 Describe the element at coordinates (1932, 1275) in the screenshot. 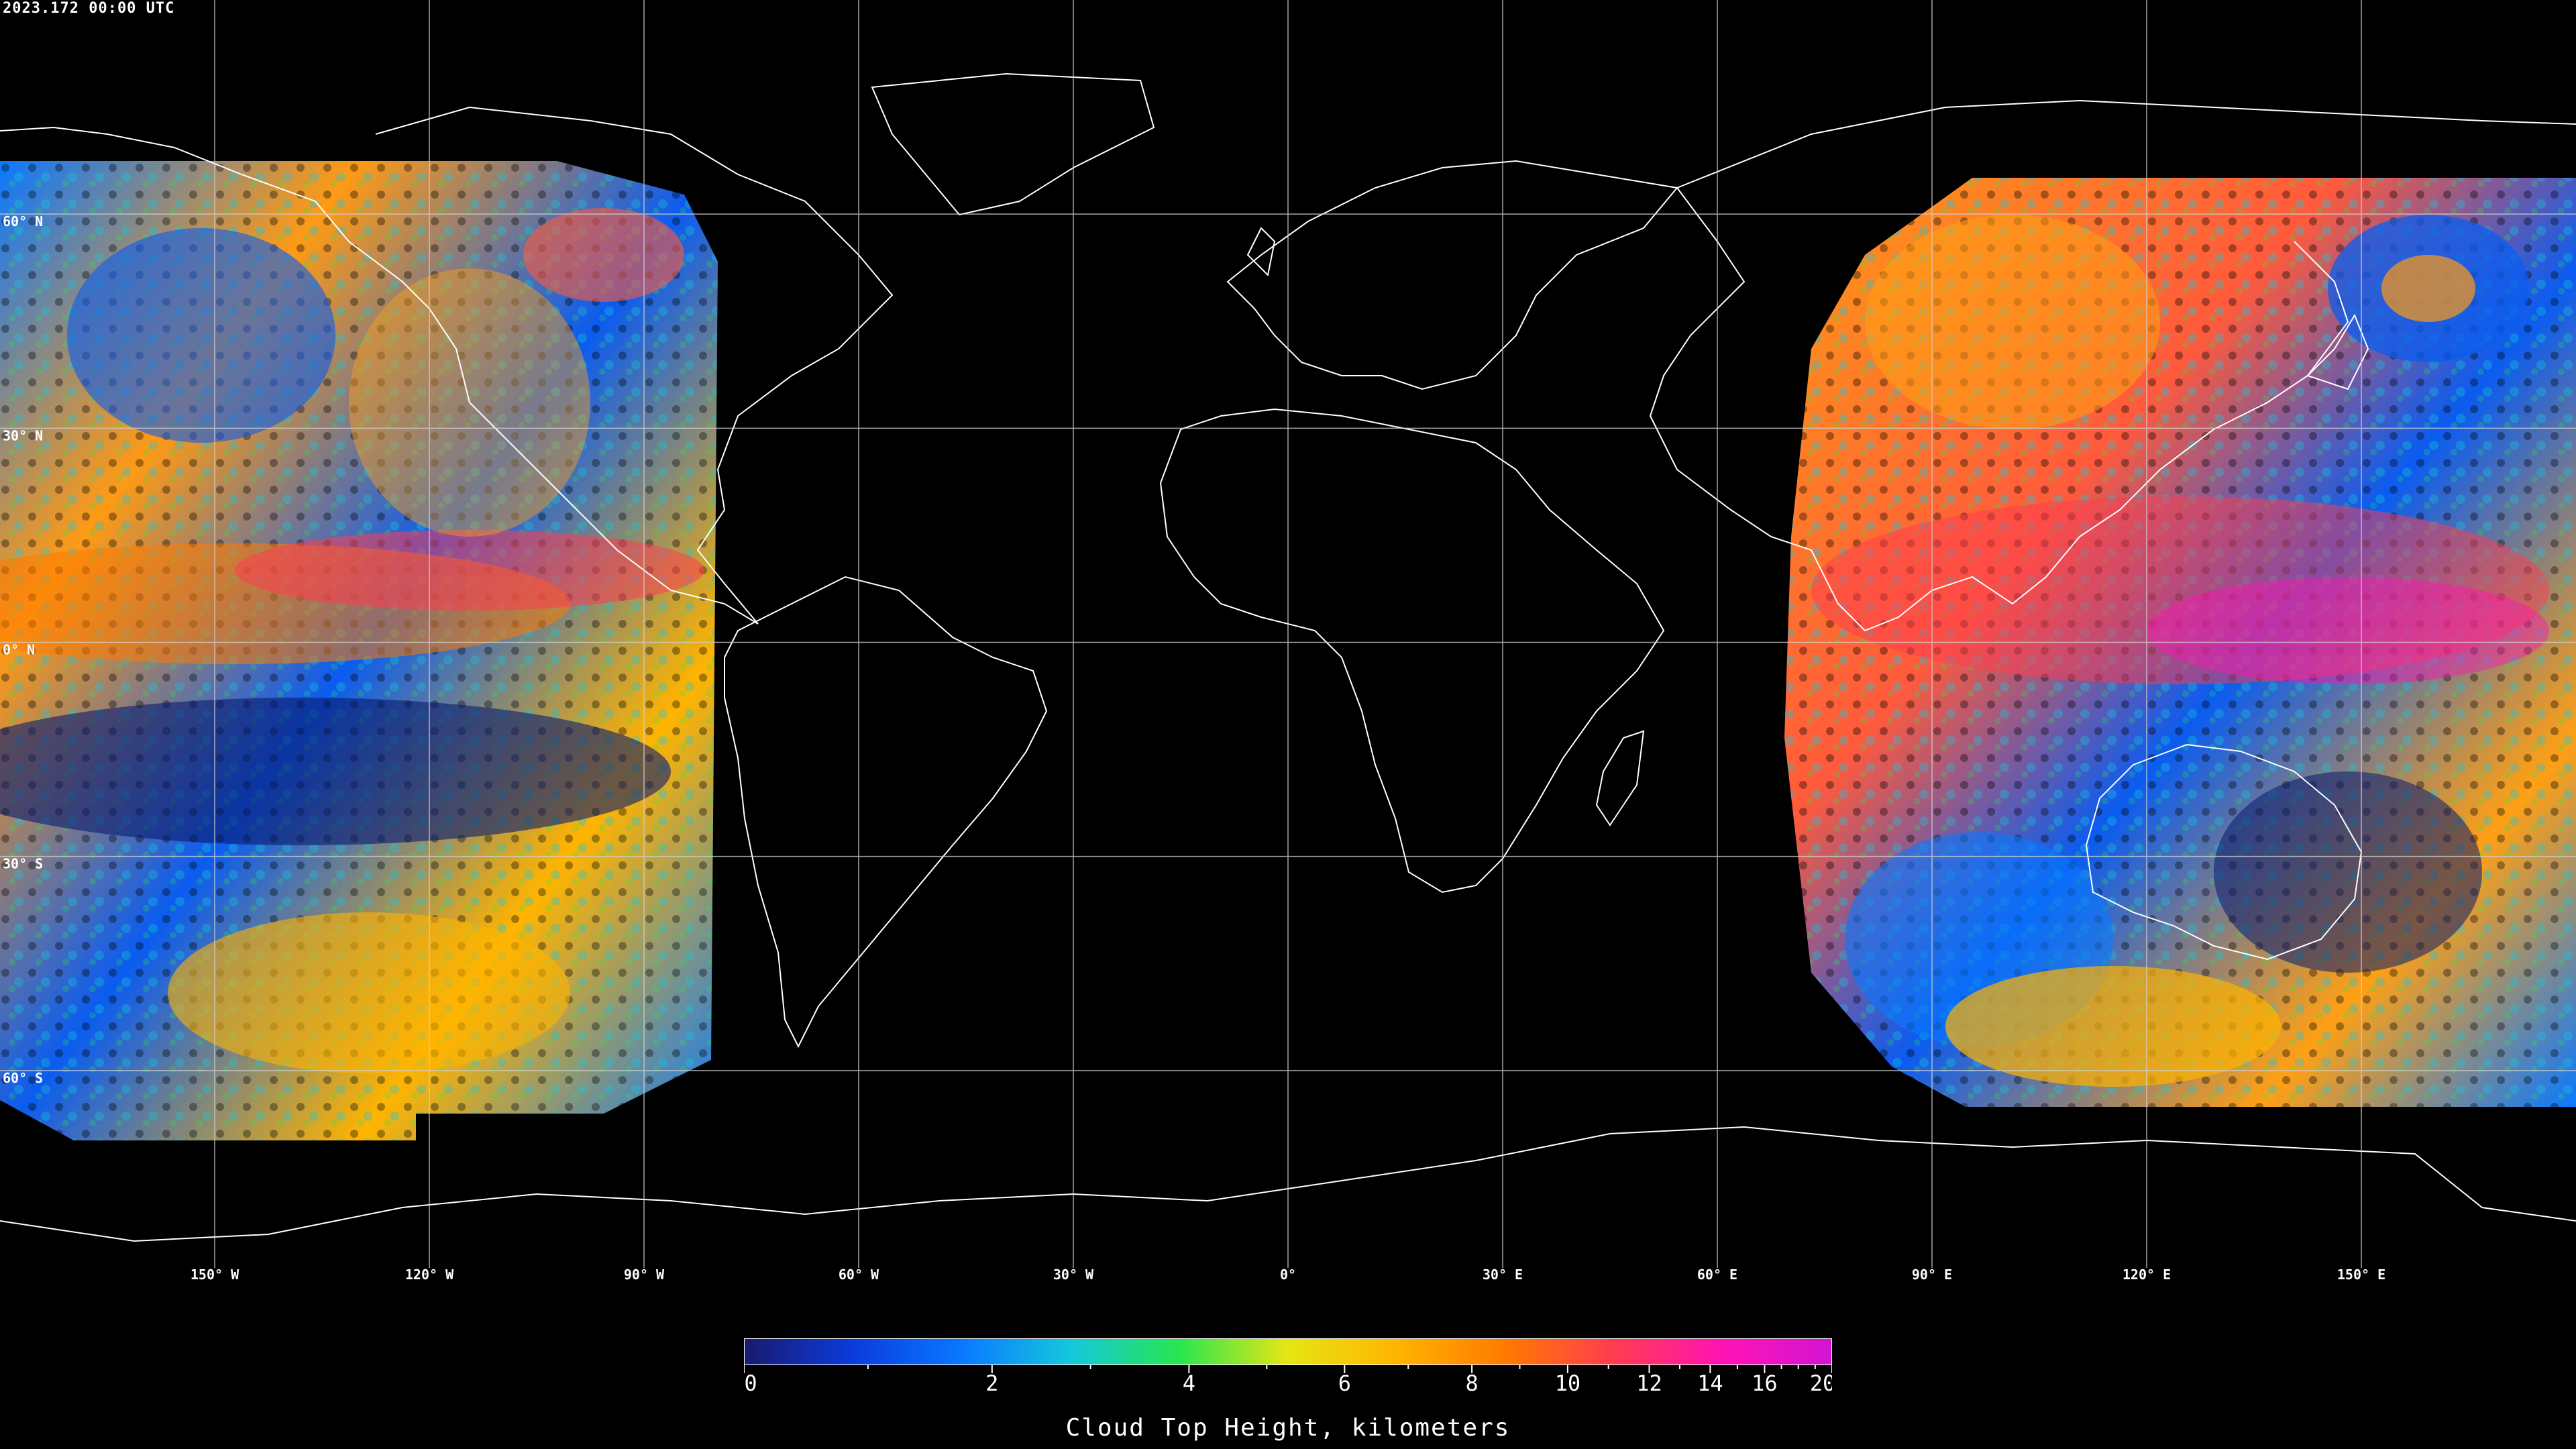

I see `longitude-label: 90° E` at that location.